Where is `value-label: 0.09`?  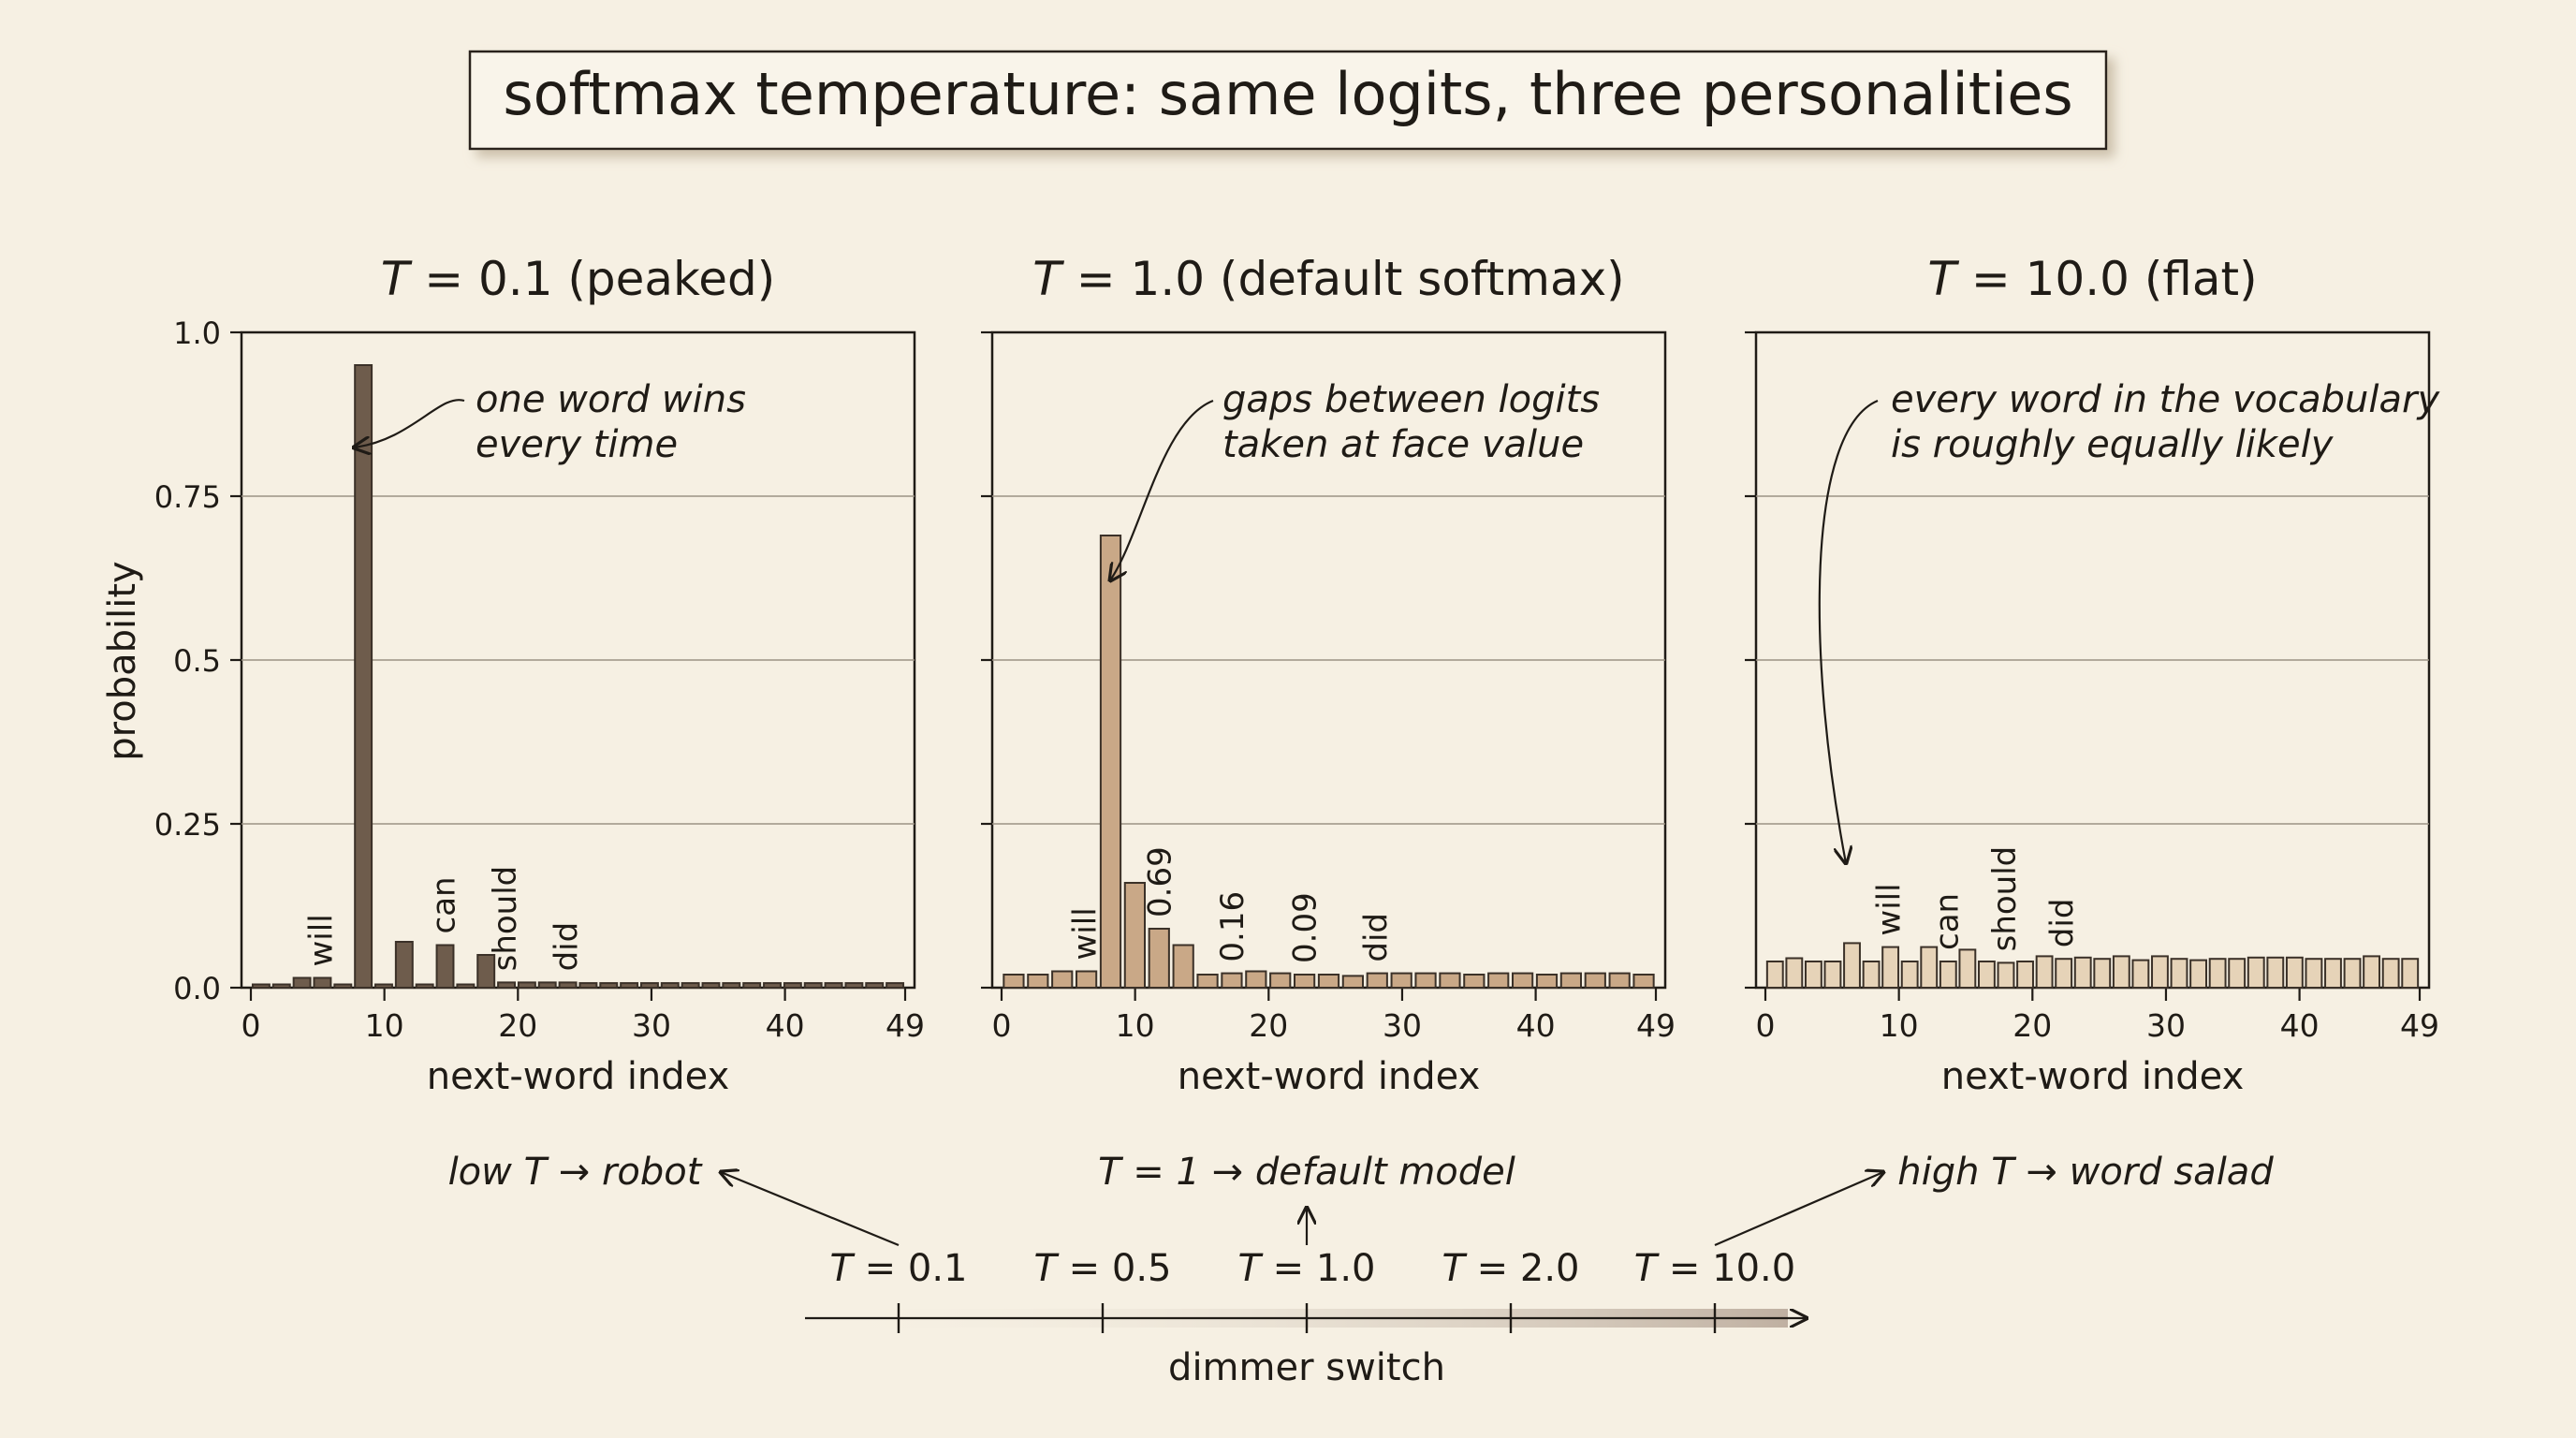
value-label: 0.09 is located at coordinates (1306, 927).